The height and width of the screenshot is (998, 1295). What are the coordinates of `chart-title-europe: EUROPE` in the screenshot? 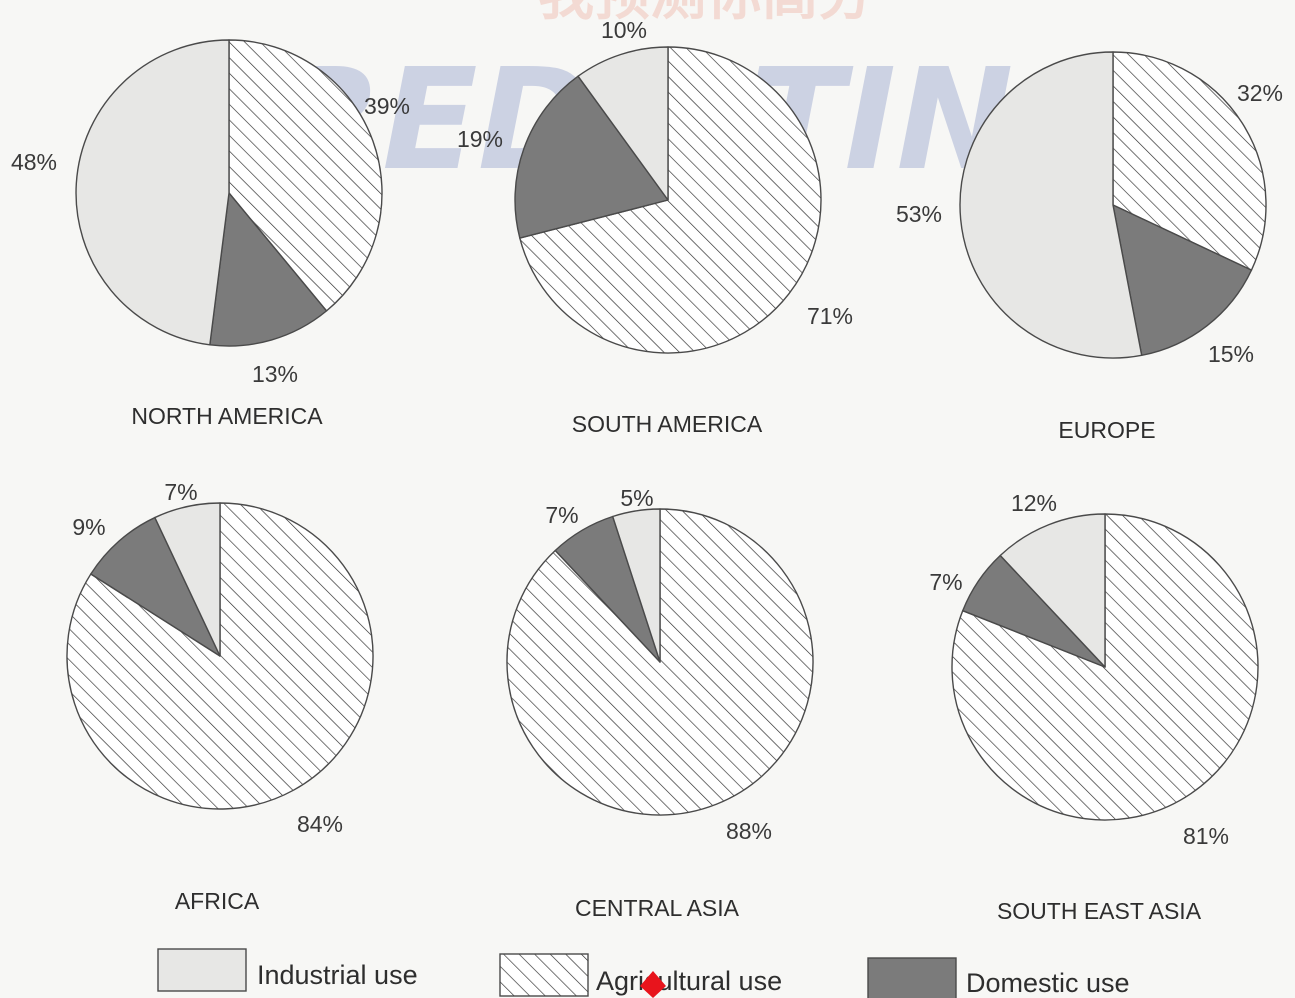 It's located at (1106, 430).